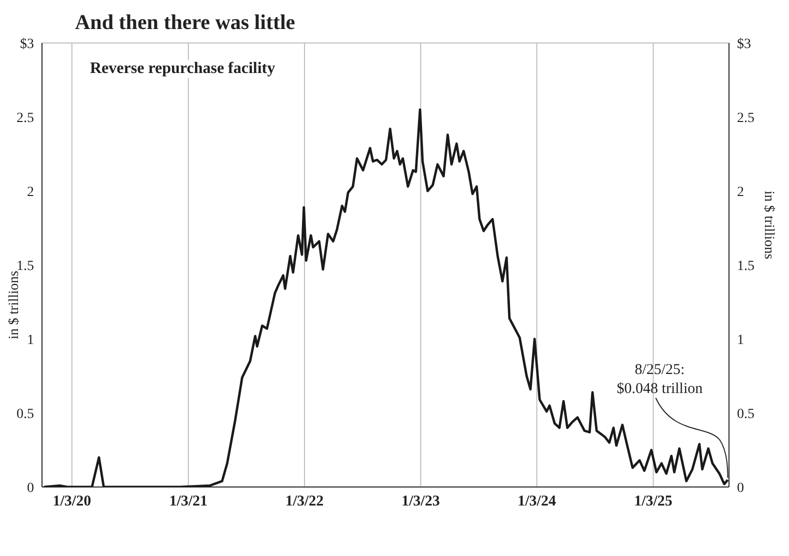  I want to click on annotation: 8/25/25: $0.048 trillion, so click(660, 379).